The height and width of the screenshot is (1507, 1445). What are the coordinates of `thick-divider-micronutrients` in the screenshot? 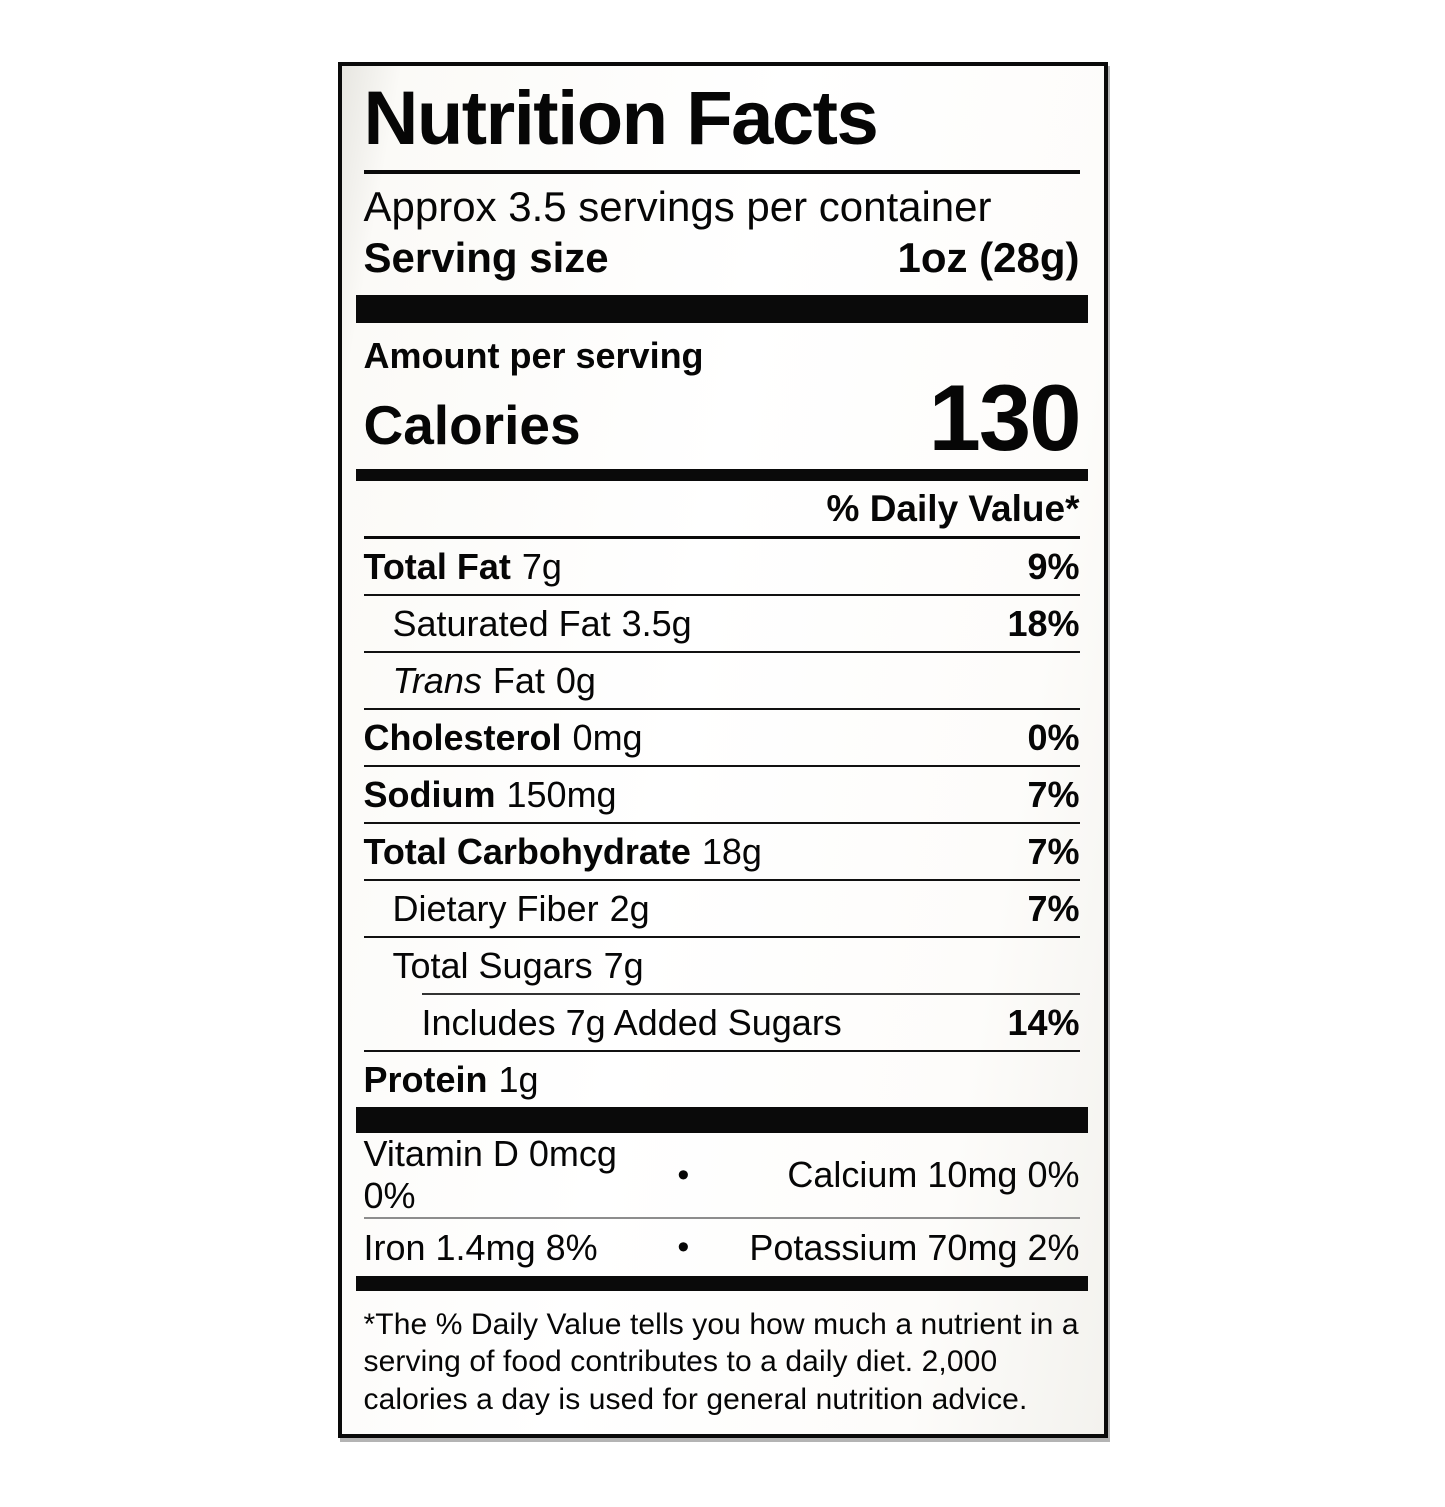 It's located at (721, 1120).